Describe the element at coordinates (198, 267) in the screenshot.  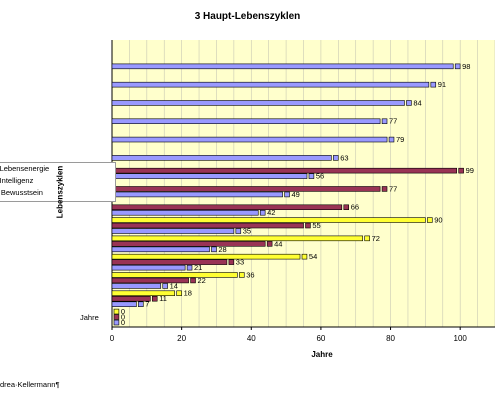
I see `data-label: 21` at that location.